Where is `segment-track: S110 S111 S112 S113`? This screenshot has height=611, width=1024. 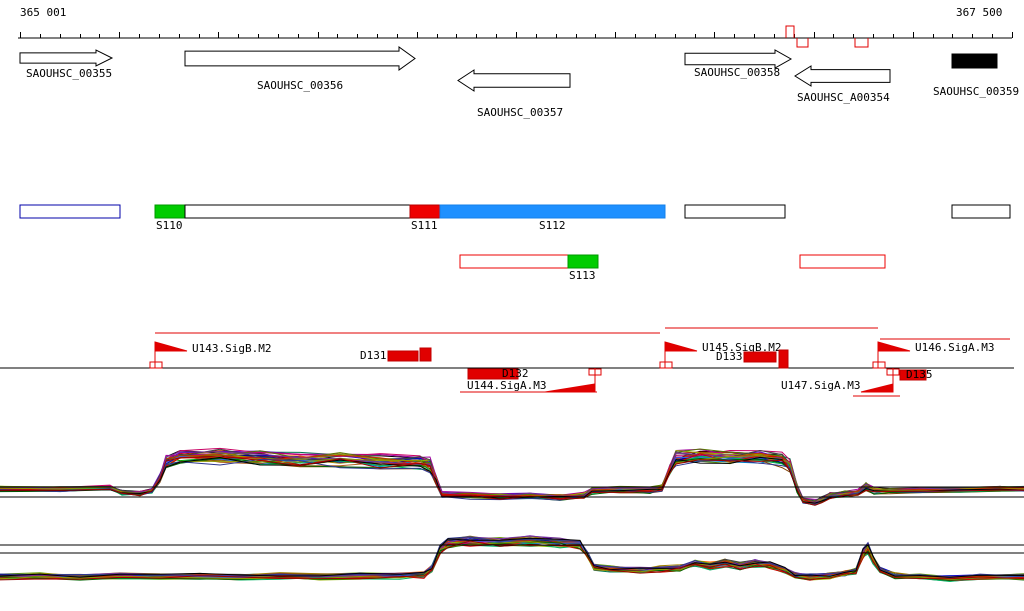 segment-track: S110 S111 S112 S113 is located at coordinates (515, 243).